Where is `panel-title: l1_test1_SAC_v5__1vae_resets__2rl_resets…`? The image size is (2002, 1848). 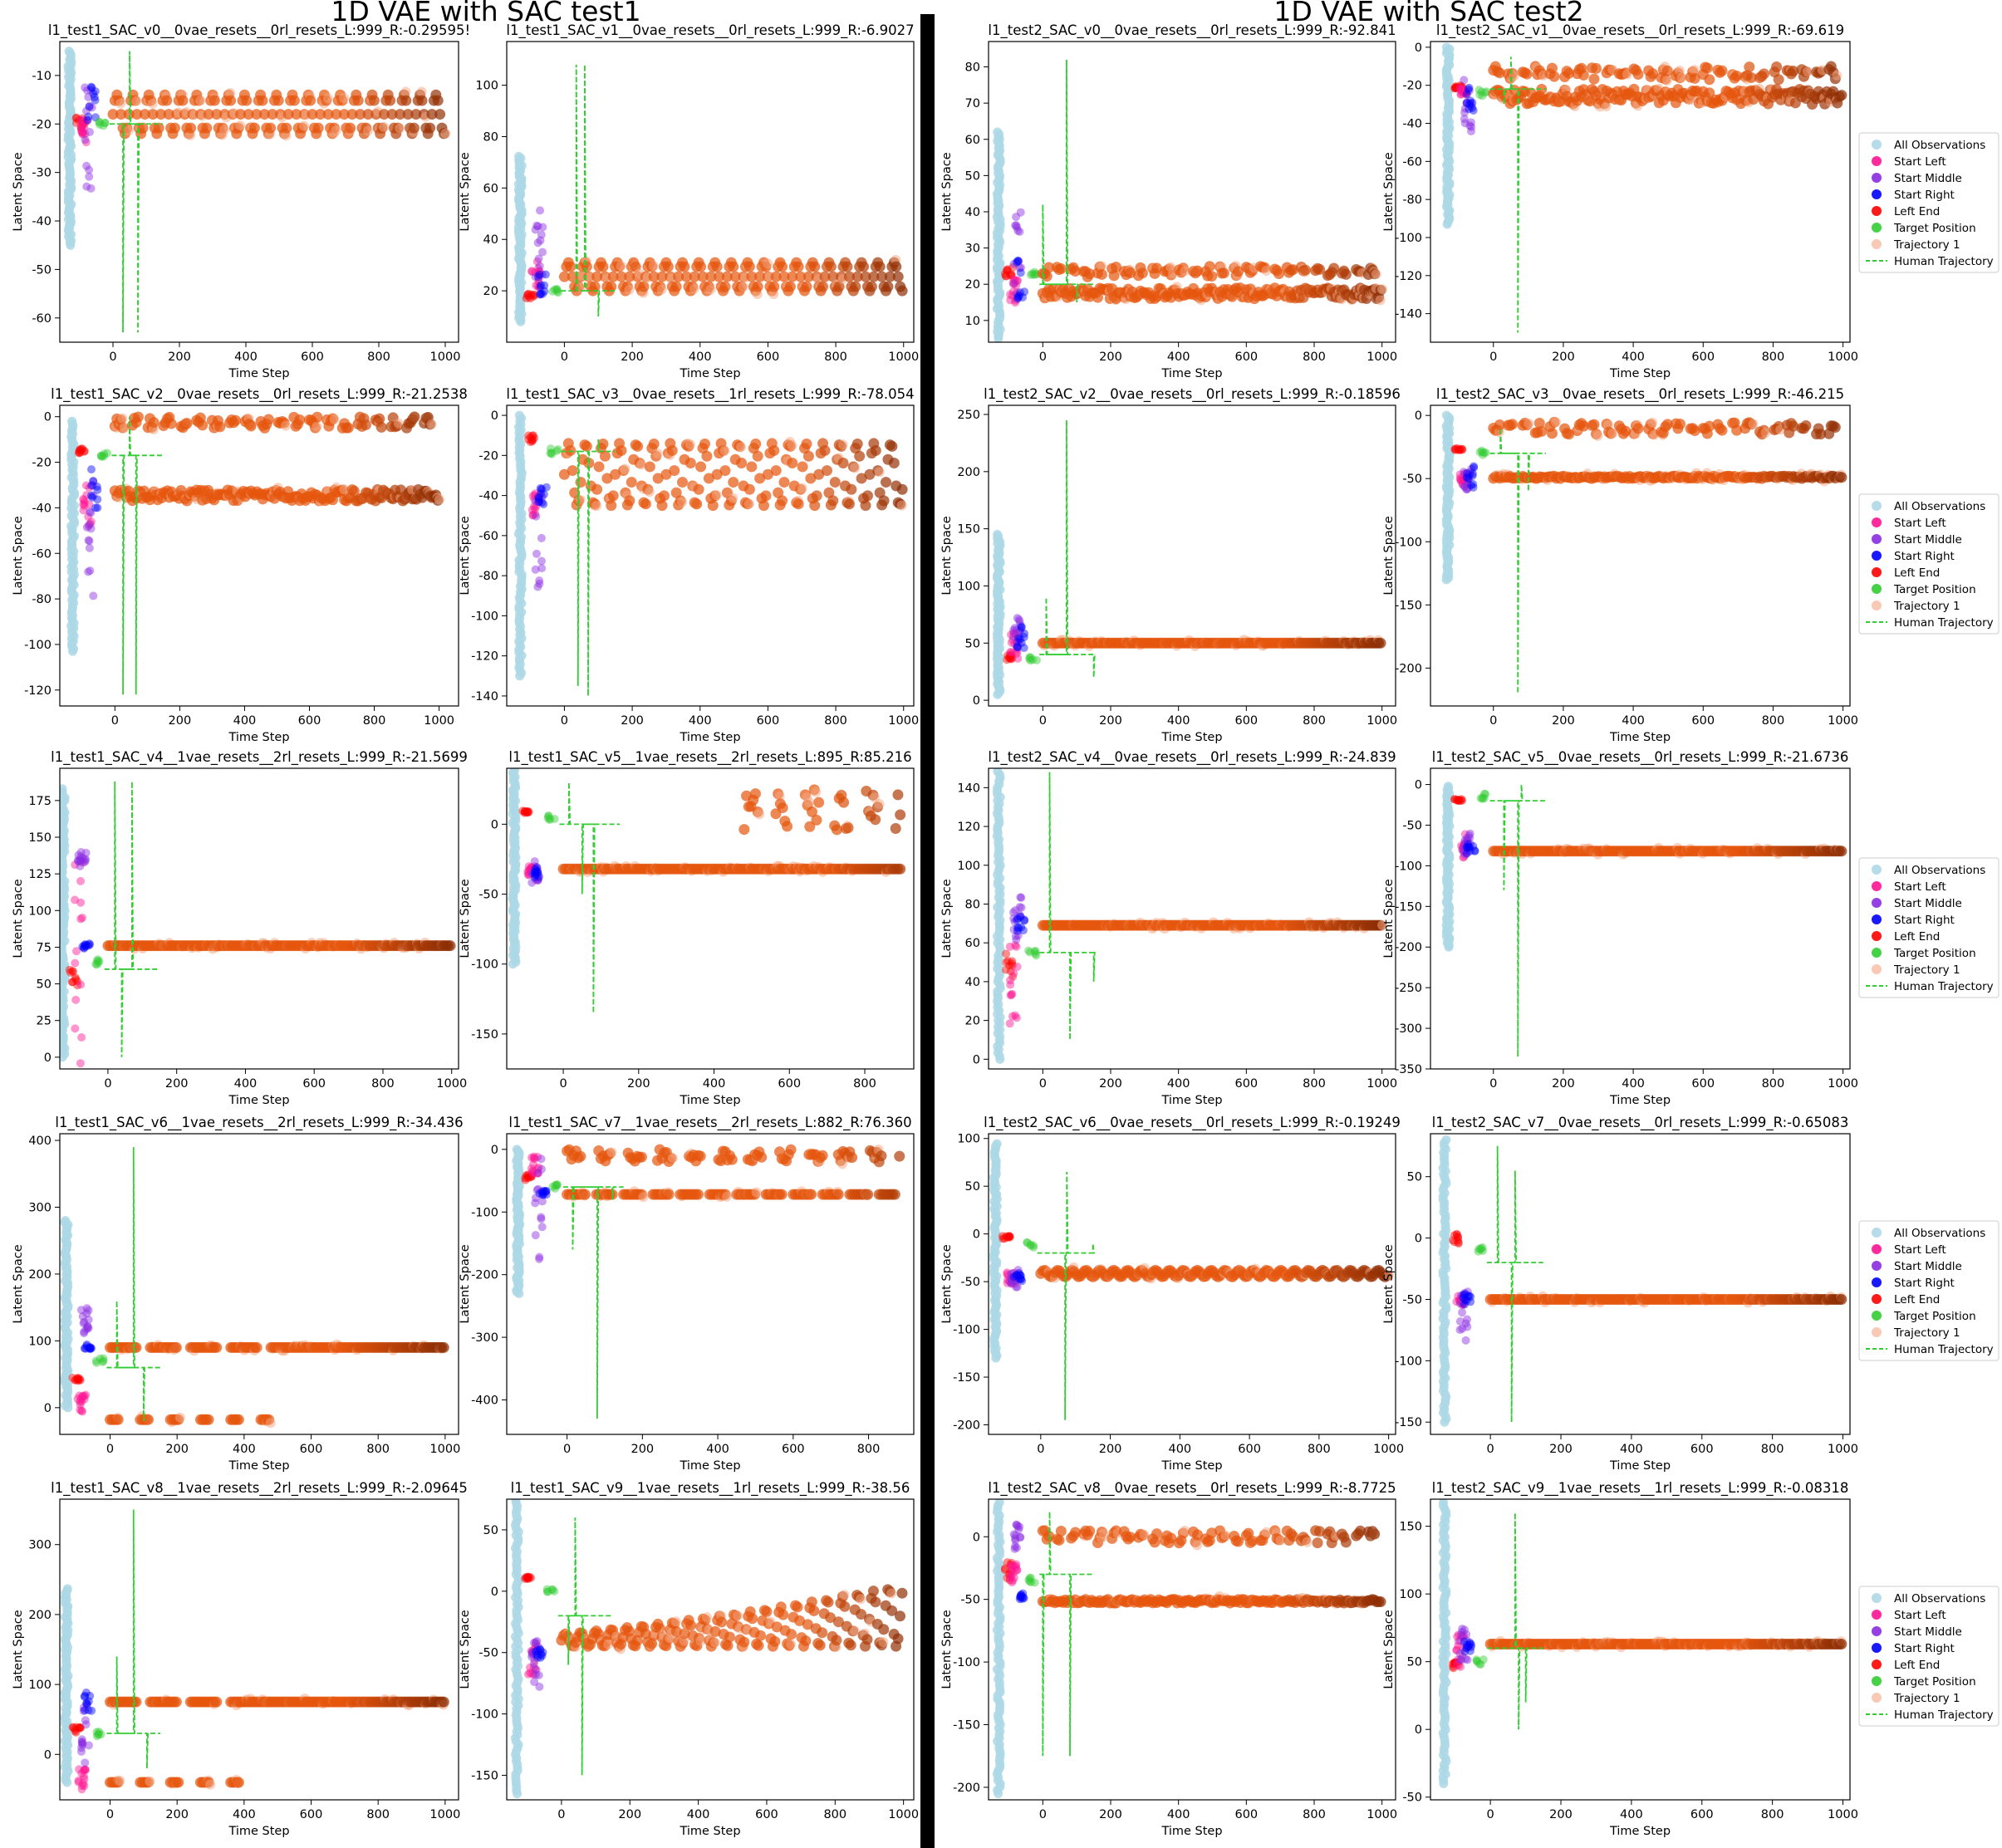 panel-title: l1_test1_SAC_v5__1vae_resets__2rl_resets… is located at coordinates (709, 757).